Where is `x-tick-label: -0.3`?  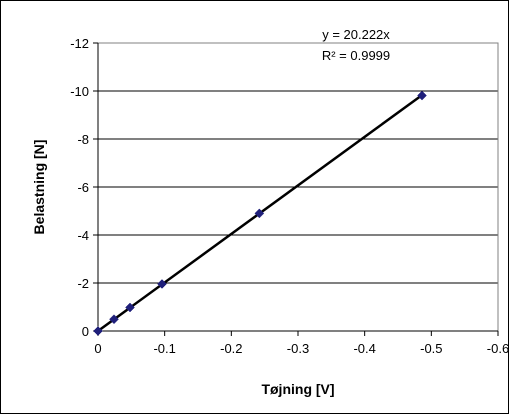
x-tick-label: -0.3 is located at coordinates (298, 348).